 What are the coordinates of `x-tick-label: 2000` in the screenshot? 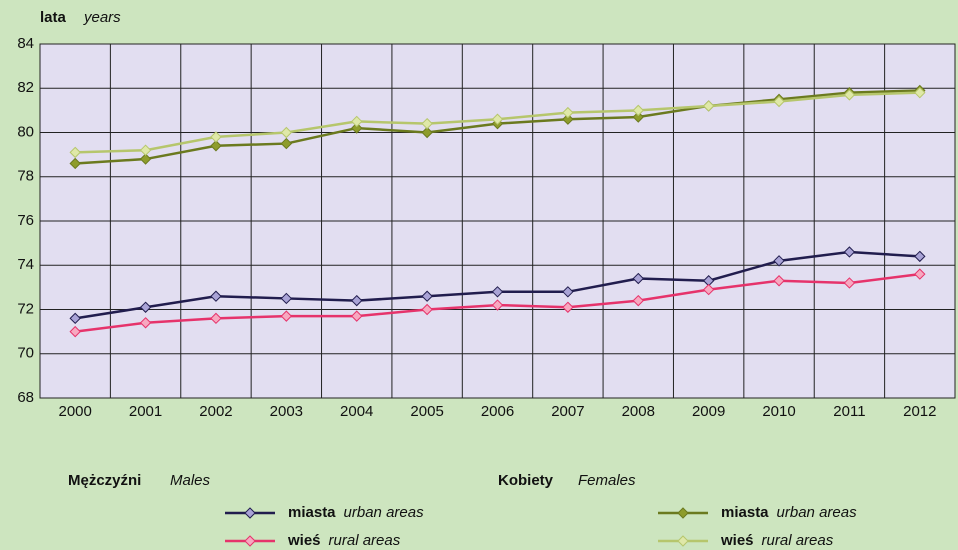 It's located at (75, 411).